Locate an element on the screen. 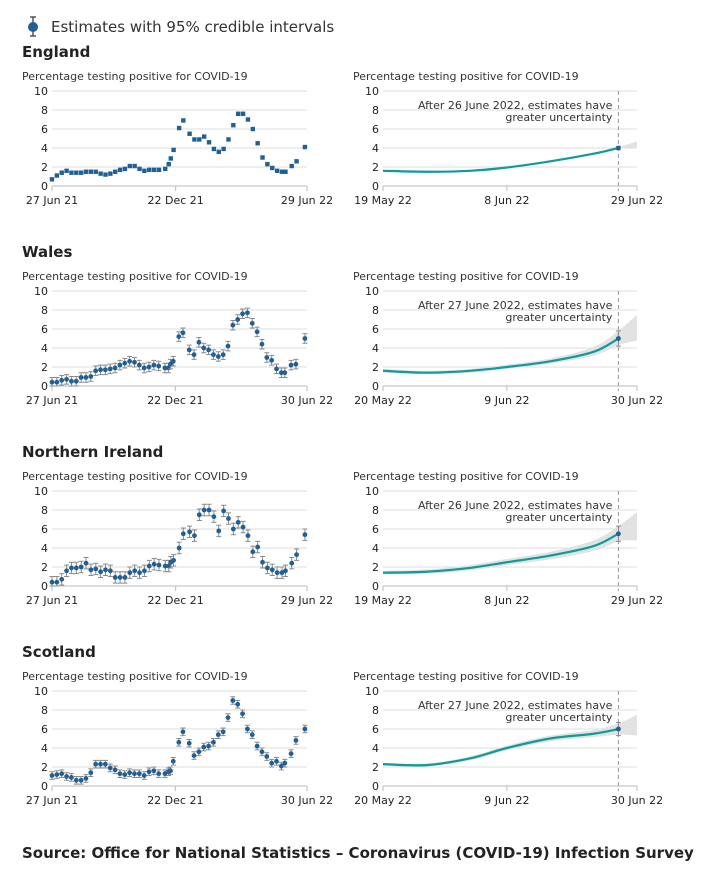 This screenshot has height=876, width=701. region-title: Northern Ireland is located at coordinates (92, 452).